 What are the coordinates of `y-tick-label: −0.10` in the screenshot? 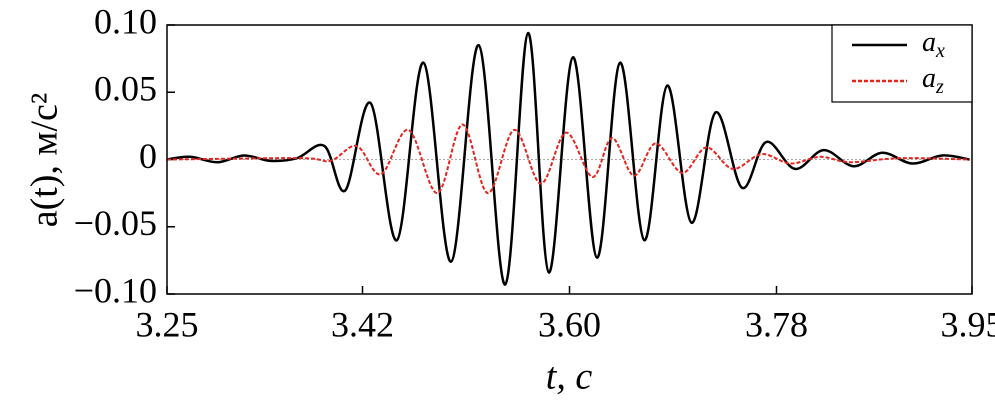 It's located at (115, 290).